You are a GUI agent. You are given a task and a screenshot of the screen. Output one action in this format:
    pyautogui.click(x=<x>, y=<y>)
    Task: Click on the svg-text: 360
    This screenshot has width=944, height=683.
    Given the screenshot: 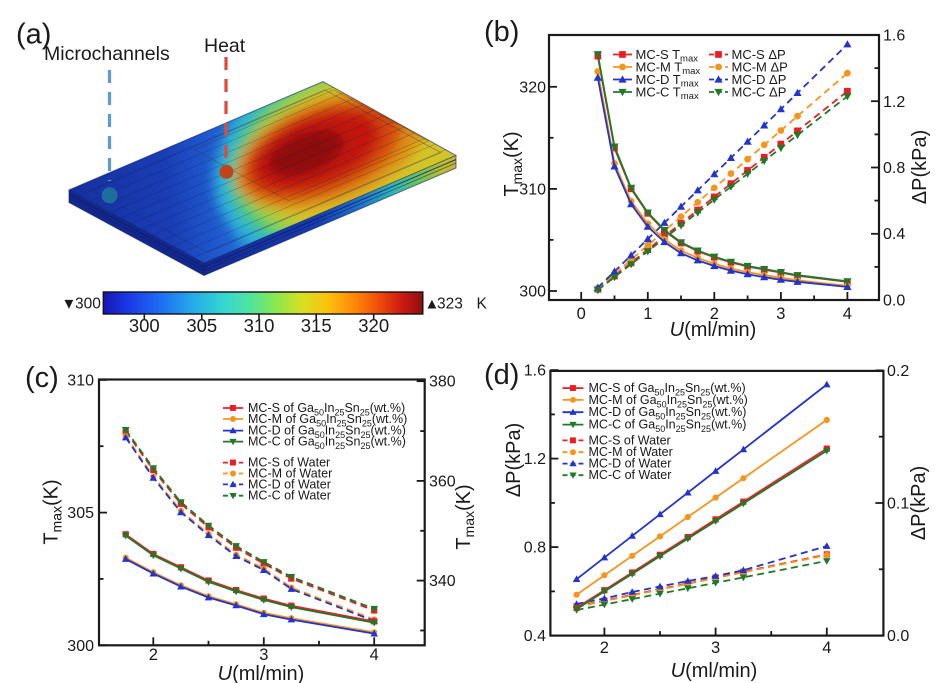 What is the action you would take?
    pyautogui.click(x=442, y=481)
    